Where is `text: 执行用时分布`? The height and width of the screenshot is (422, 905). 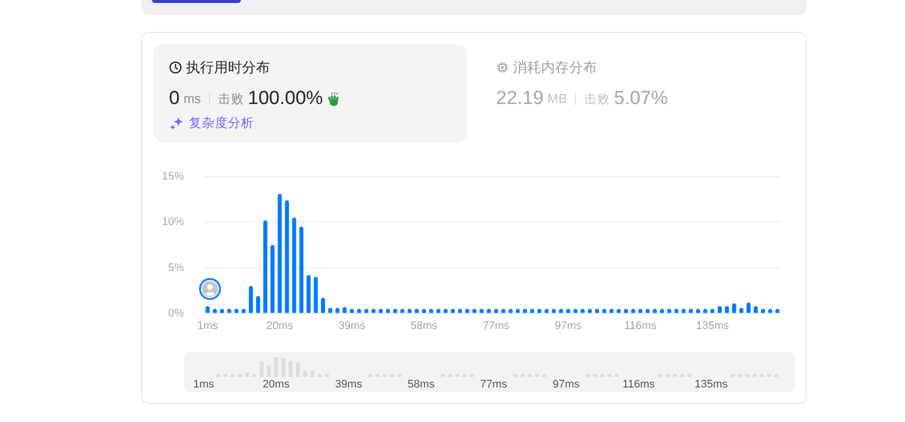
text: 执行用时分布 is located at coordinates (228, 67).